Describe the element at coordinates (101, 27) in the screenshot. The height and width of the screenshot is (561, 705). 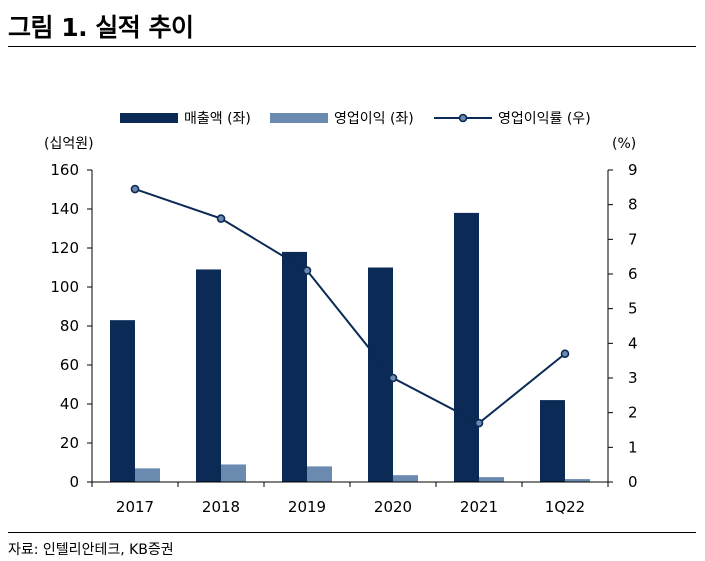
I see `figure-title: 그림 1. 실적 추이` at that location.